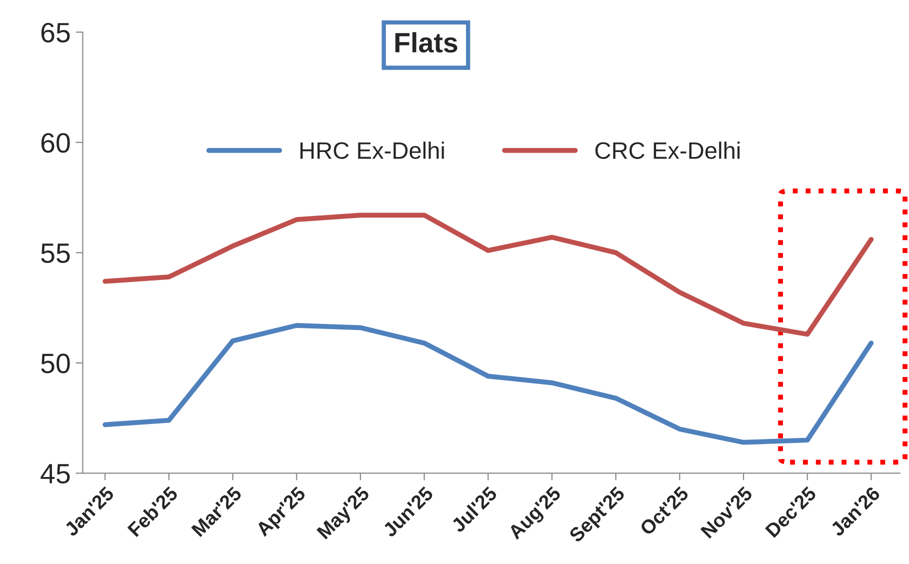 Image resolution: width=909 pixels, height=564 pixels. Describe the element at coordinates (55, 474) in the screenshot. I see `y-tick-label: 45` at that location.